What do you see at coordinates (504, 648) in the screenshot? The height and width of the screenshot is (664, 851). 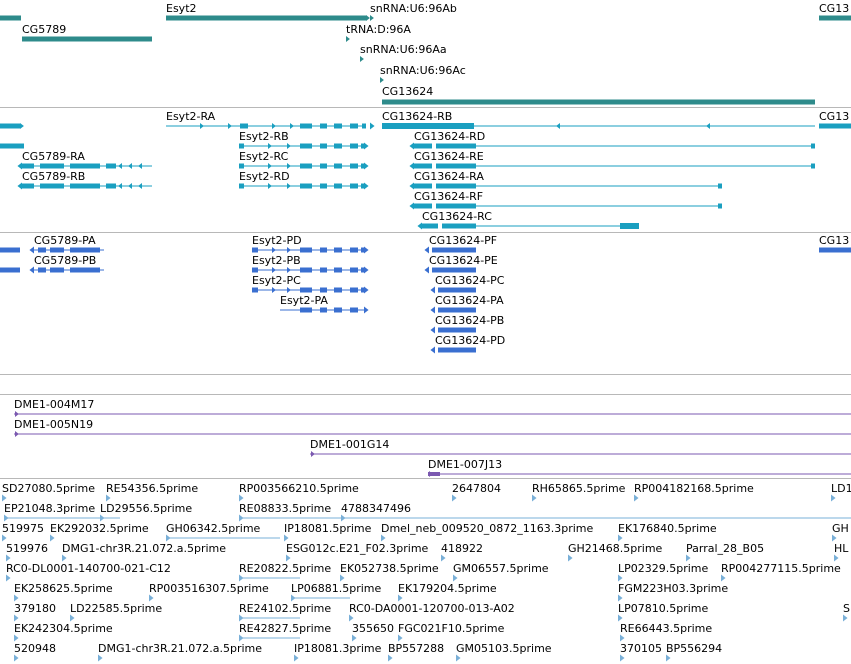 I see `est-label: GM05103.5prime` at bounding box center [504, 648].